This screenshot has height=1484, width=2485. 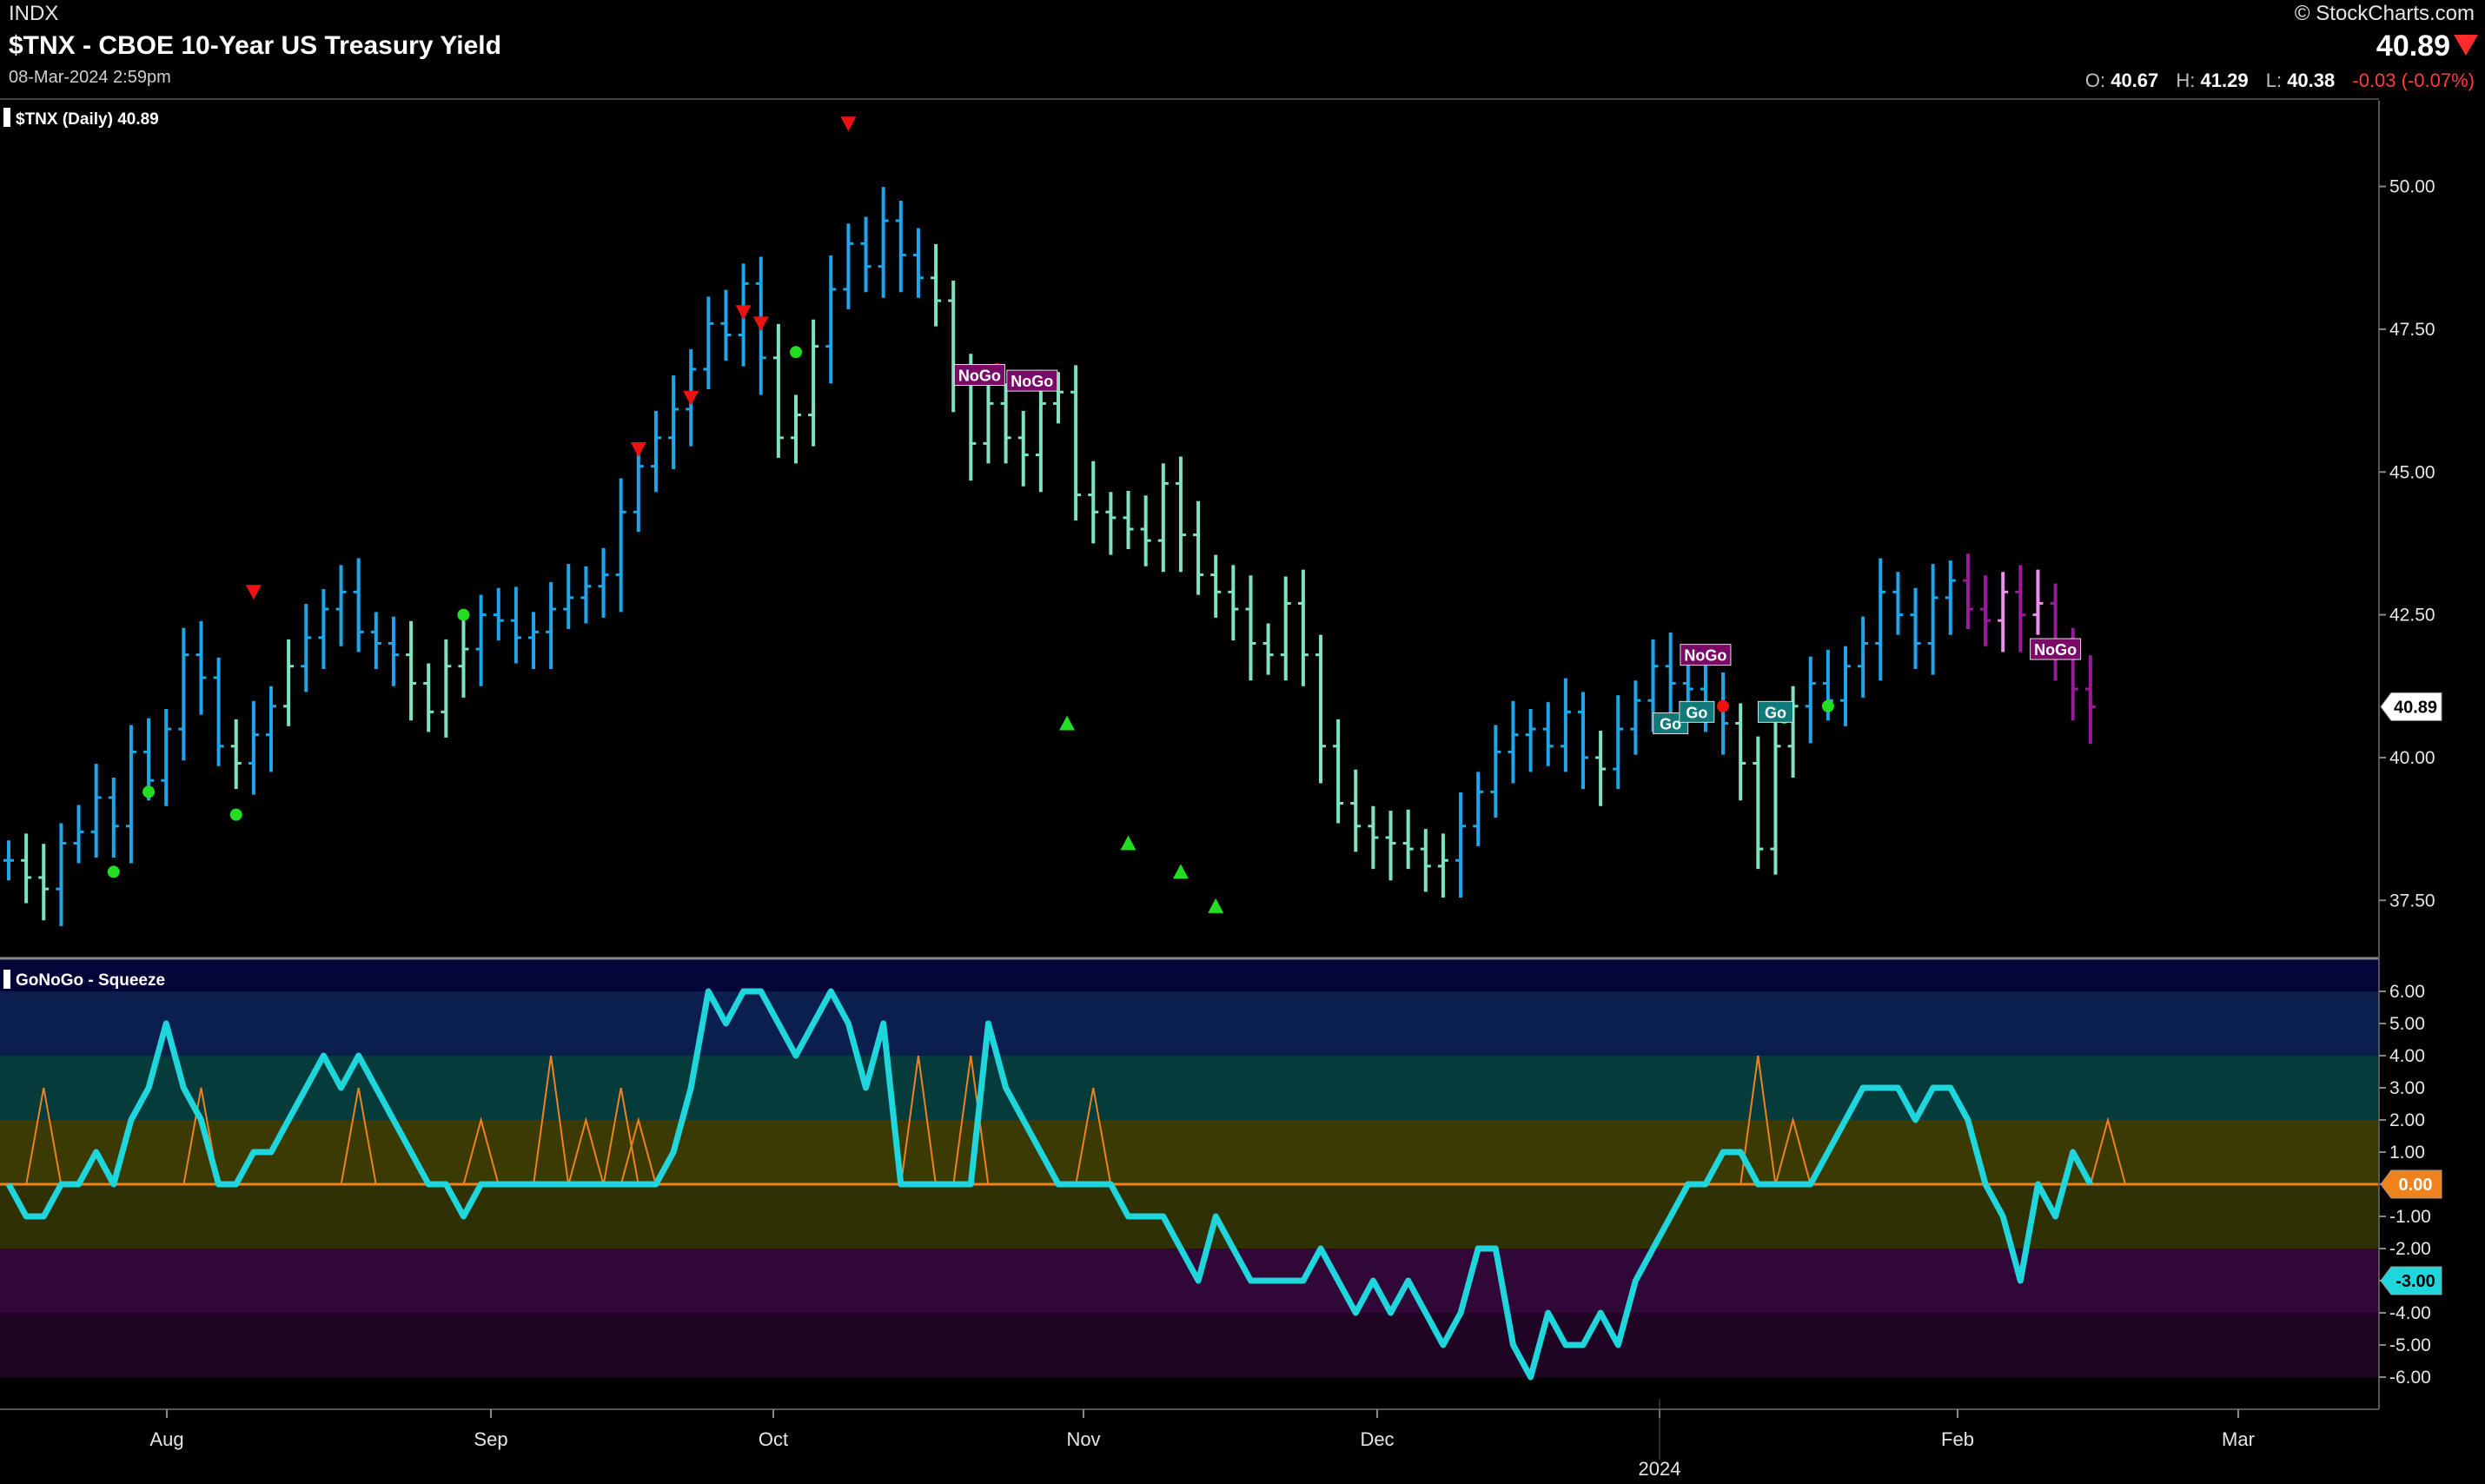 What do you see at coordinates (2412, 187) in the screenshot?
I see `y-tick-label: 50.00` at bounding box center [2412, 187].